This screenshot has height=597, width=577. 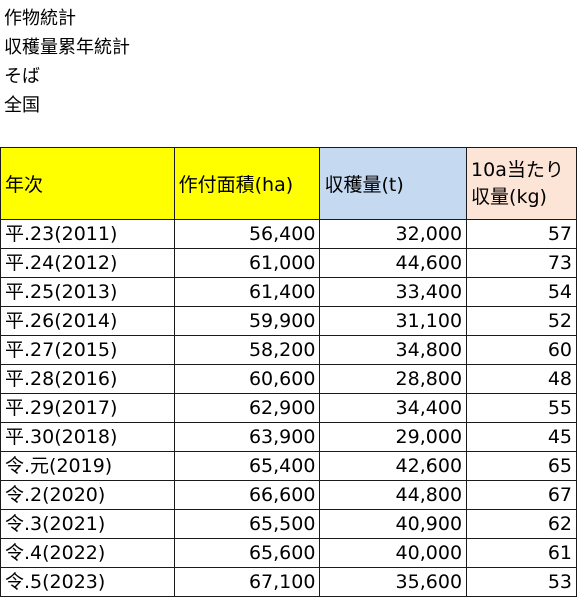 What do you see at coordinates (247, 183) in the screenshot?
I see `header-planted-area: 作付面積(ha)` at bounding box center [247, 183].